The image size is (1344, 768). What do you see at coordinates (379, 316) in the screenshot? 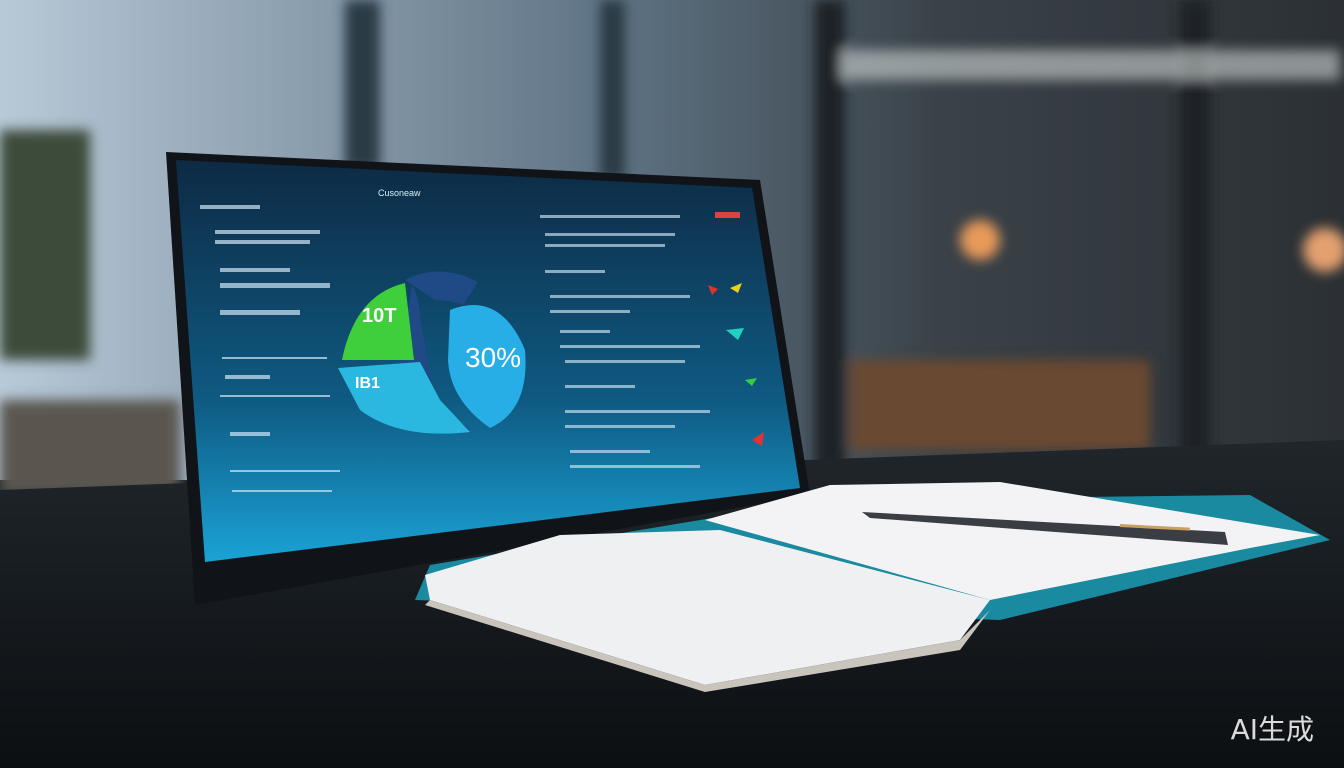
I see `pie-label-green: 10T` at bounding box center [379, 316].